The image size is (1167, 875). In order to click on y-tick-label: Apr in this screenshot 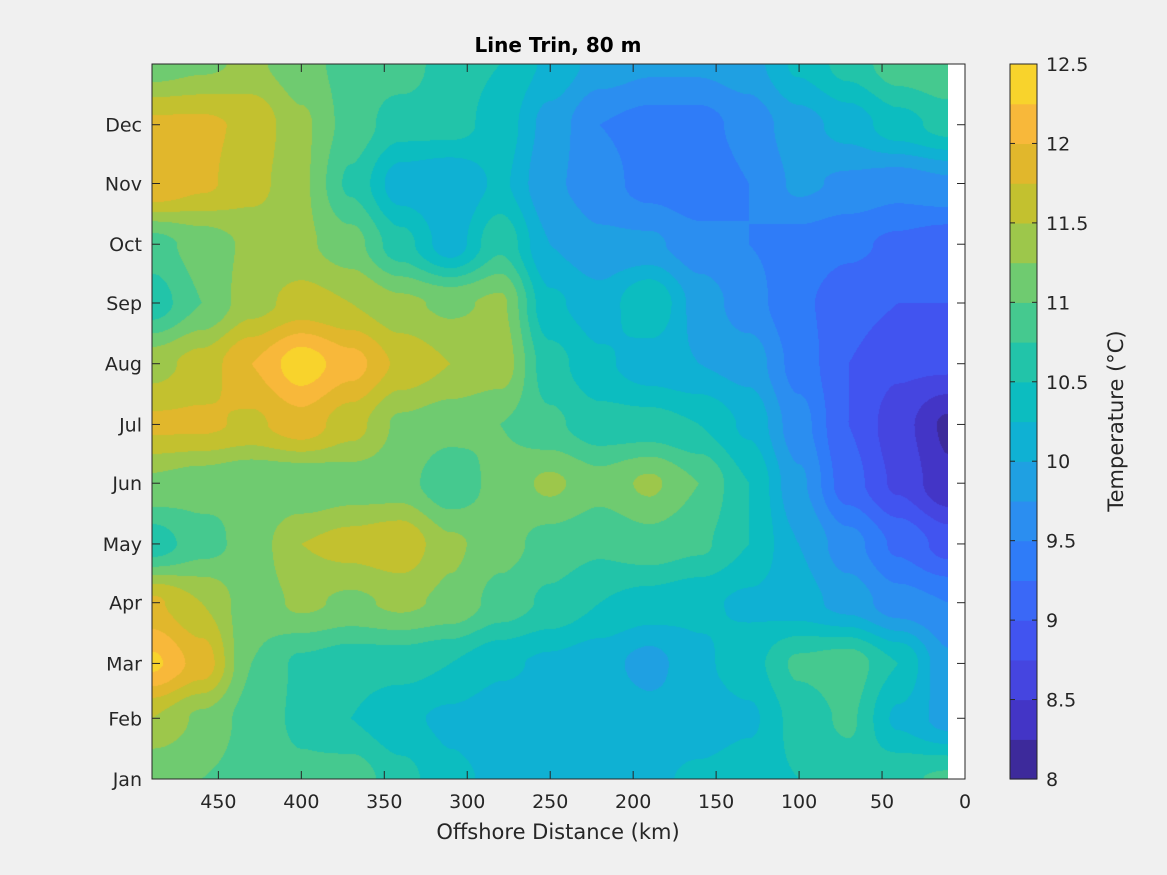, I will do `click(125, 604)`.